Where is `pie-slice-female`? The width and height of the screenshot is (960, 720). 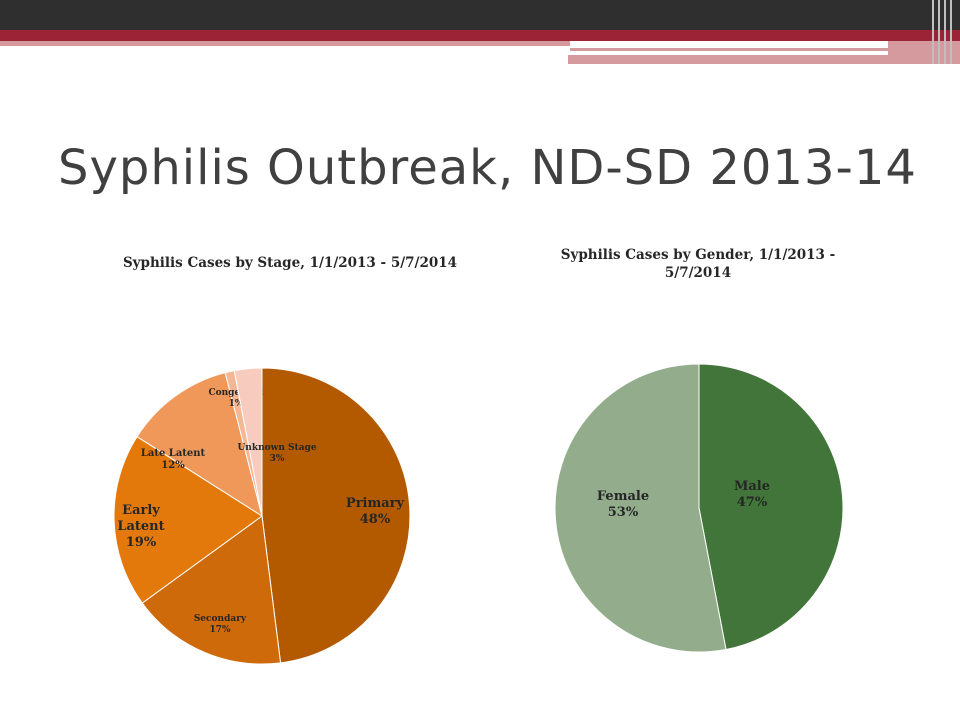
pie-slice-female is located at coordinates (640, 508).